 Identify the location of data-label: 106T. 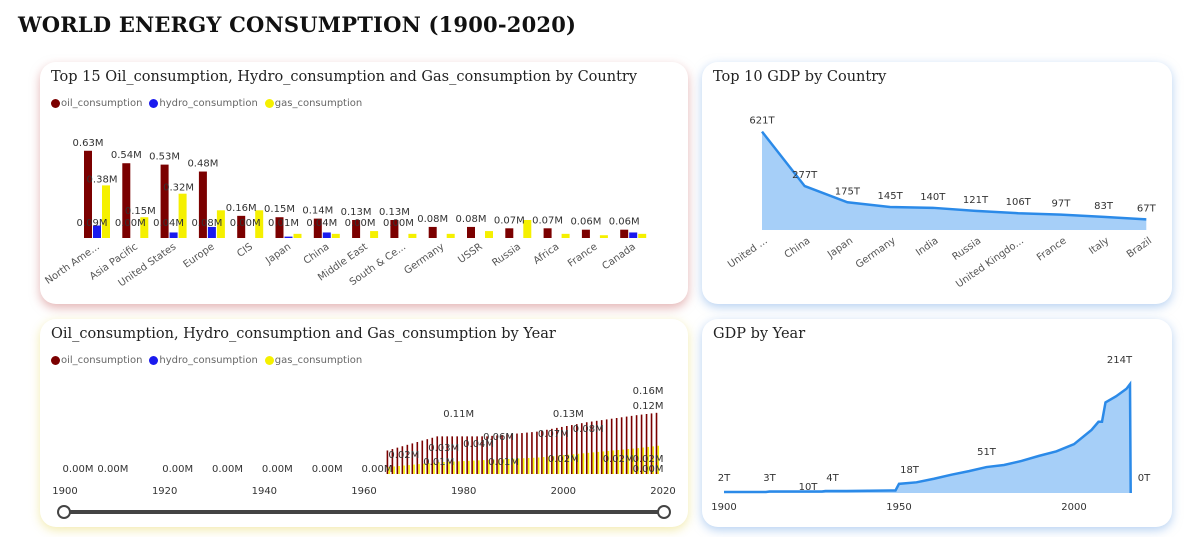
(1019, 202).